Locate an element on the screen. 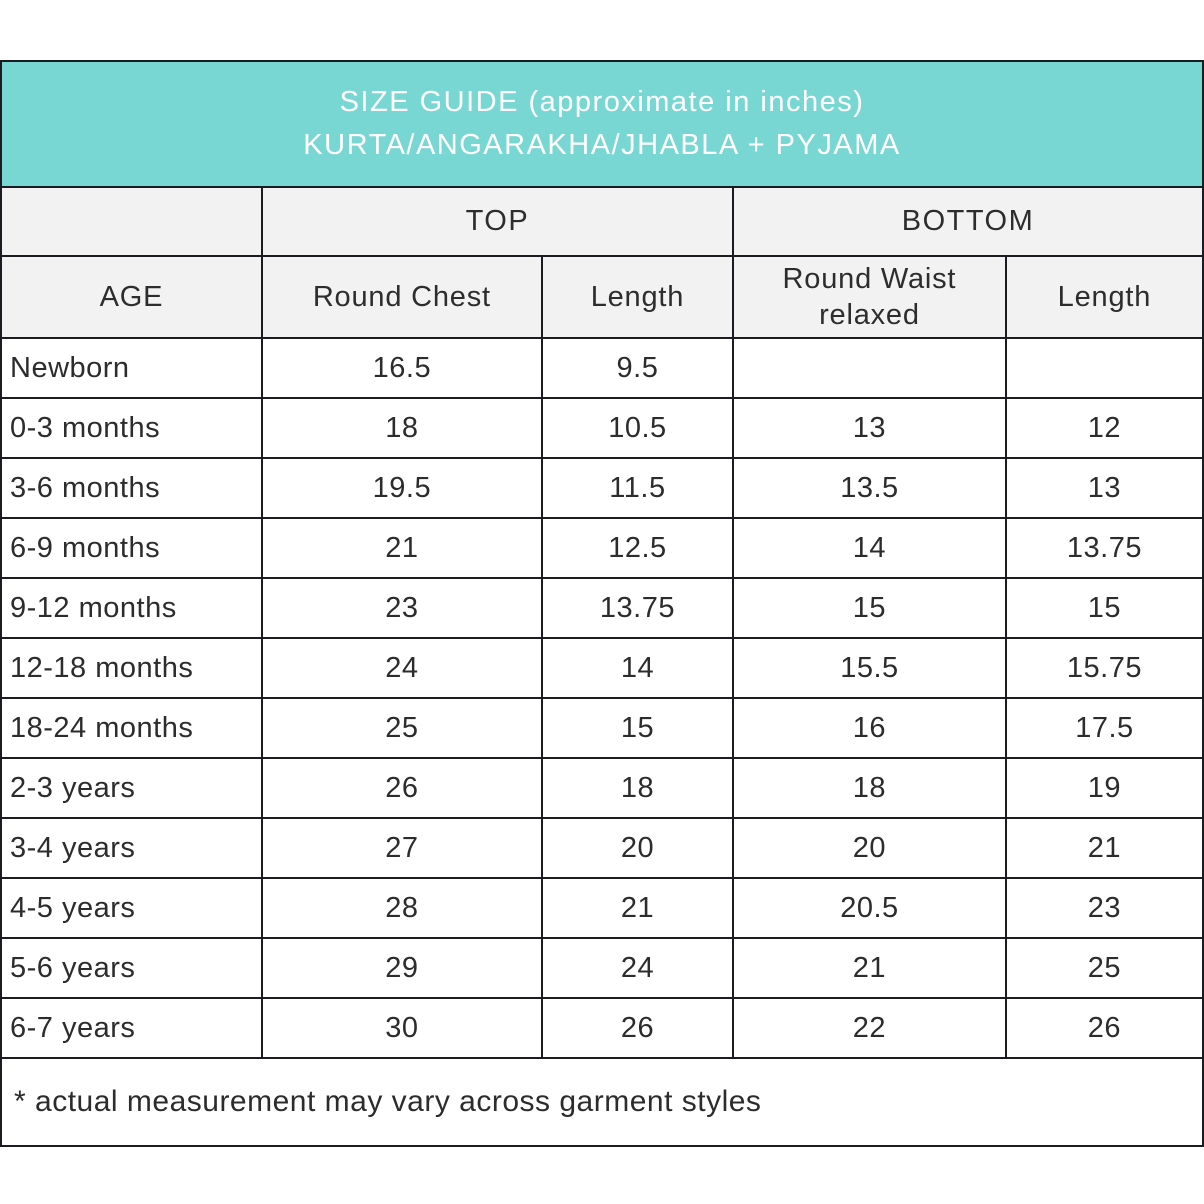 The width and height of the screenshot is (1204, 1204). table-row: 9-12 months 23 13.75 15 15 is located at coordinates (602, 608).